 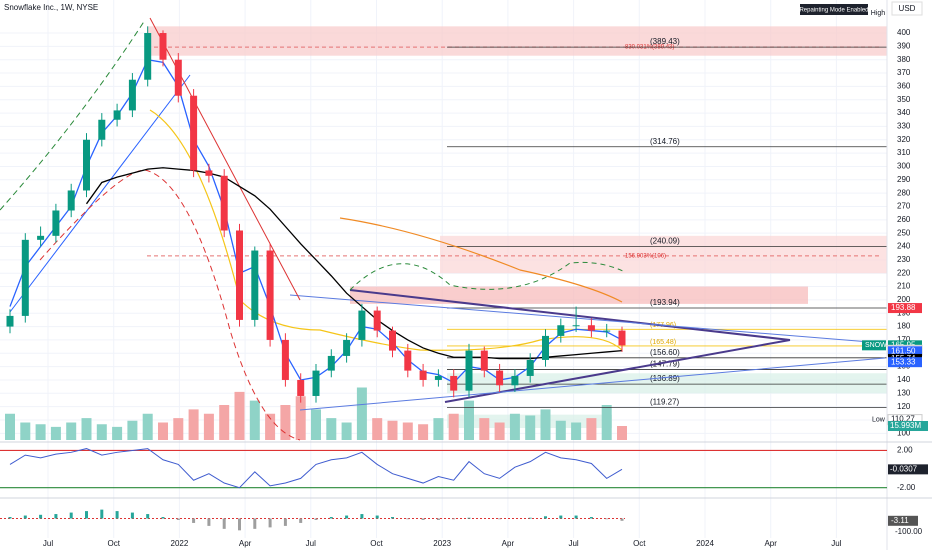 I want to click on price-badge-label: 193.88, so click(x=903, y=307).